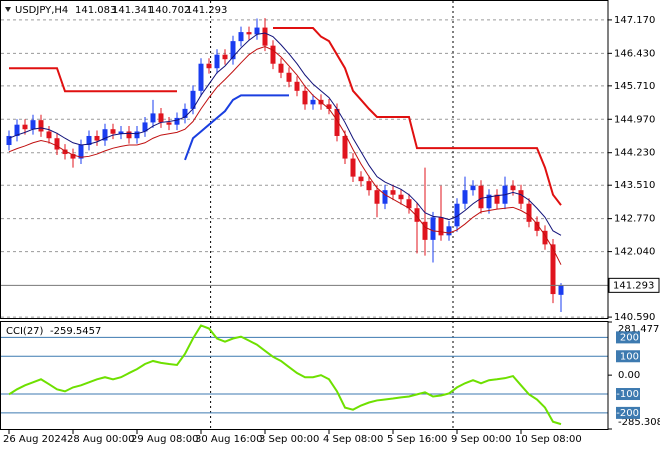 The height and width of the screenshot is (450, 660). Describe the element at coordinates (629, 375) in the screenshot. I see `y-tick-label: 0.00` at that location.